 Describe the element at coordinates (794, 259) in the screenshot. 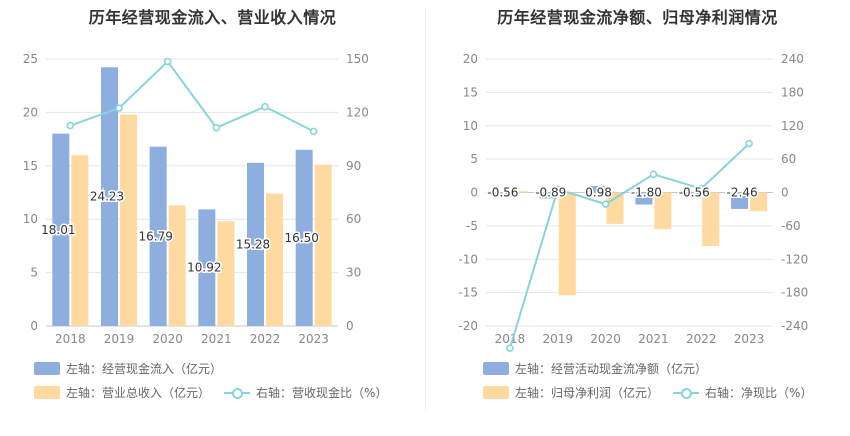

I see `y-right-tick-label: -120` at that location.